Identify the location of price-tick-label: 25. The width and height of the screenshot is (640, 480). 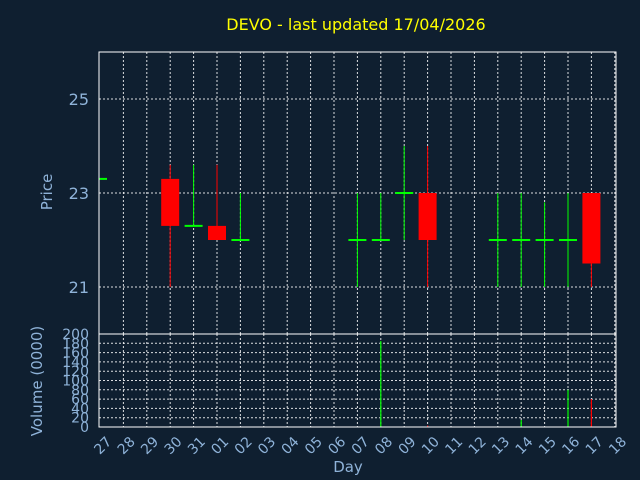
(79, 99).